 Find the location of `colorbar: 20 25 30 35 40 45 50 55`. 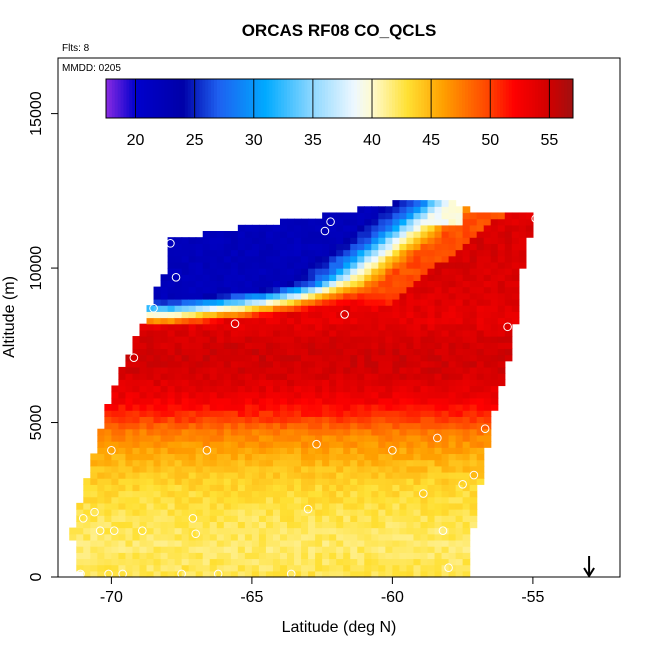

colorbar: 20 25 30 35 40 45 50 55 is located at coordinates (339, 113).